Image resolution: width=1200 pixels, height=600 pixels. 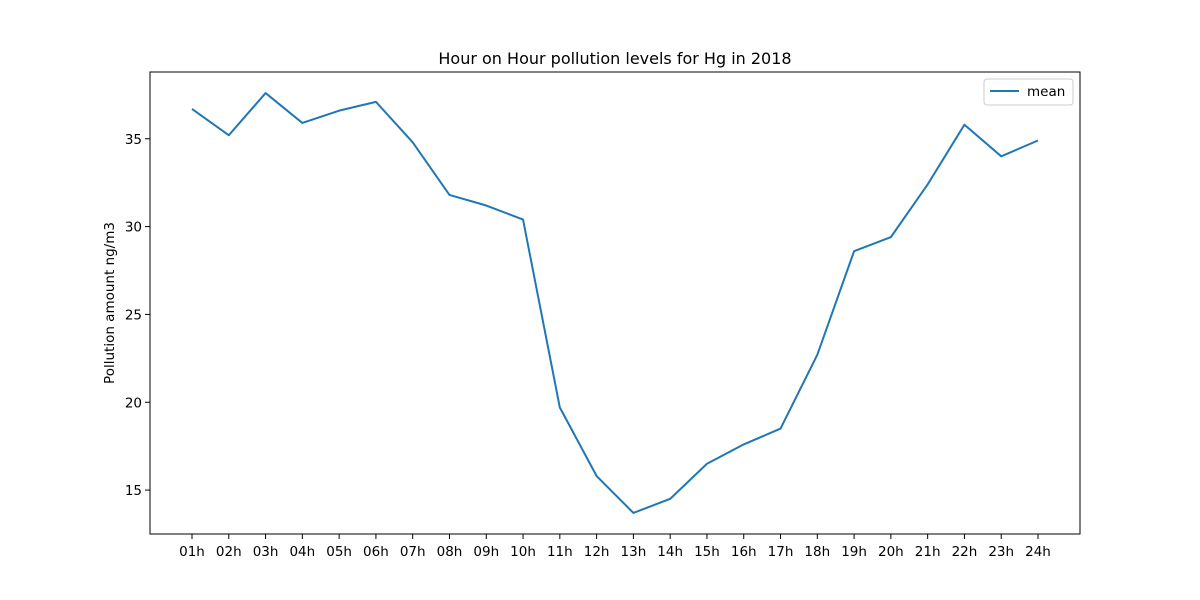 What do you see at coordinates (133, 140) in the screenshot?
I see `y-tick-label: 35` at bounding box center [133, 140].